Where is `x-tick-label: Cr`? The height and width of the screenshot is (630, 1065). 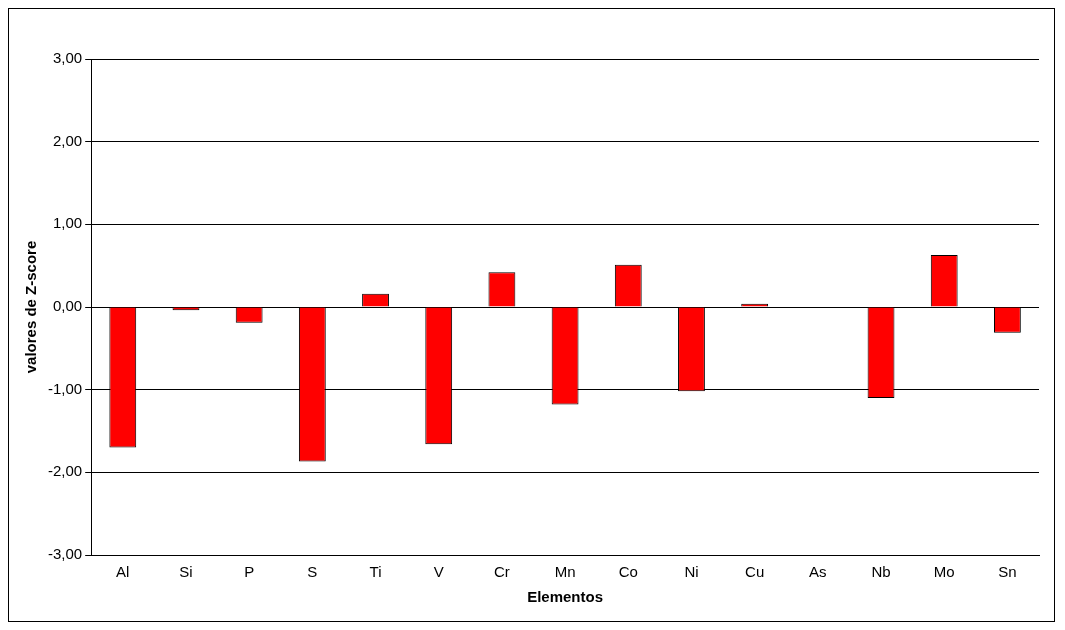
x-tick-label: Cr is located at coordinates (501, 572).